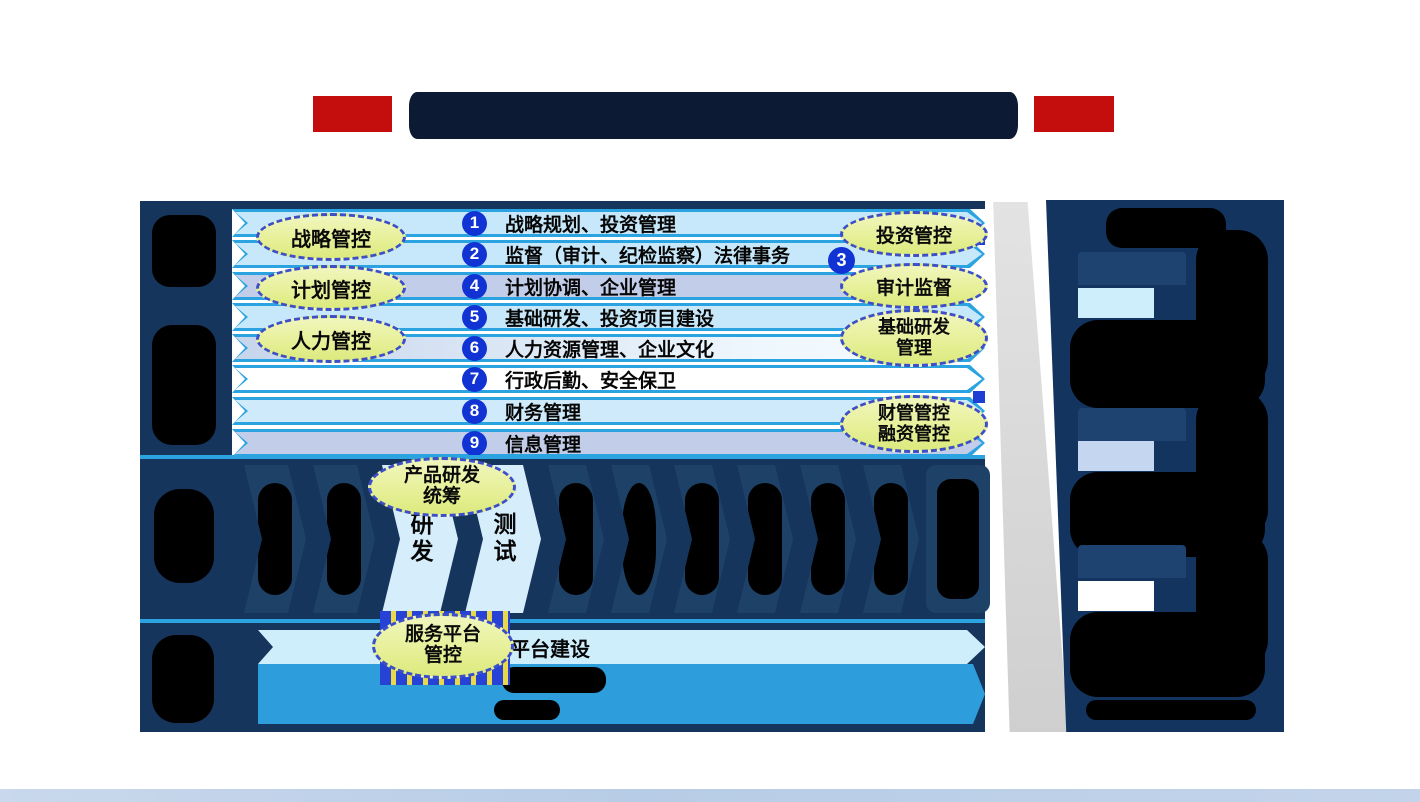 This screenshot has width=1420, height=802. What do you see at coordinates (474, 379) in the screenshot?
I see `row-number-badge: 7` at bounding box center [474, 379].